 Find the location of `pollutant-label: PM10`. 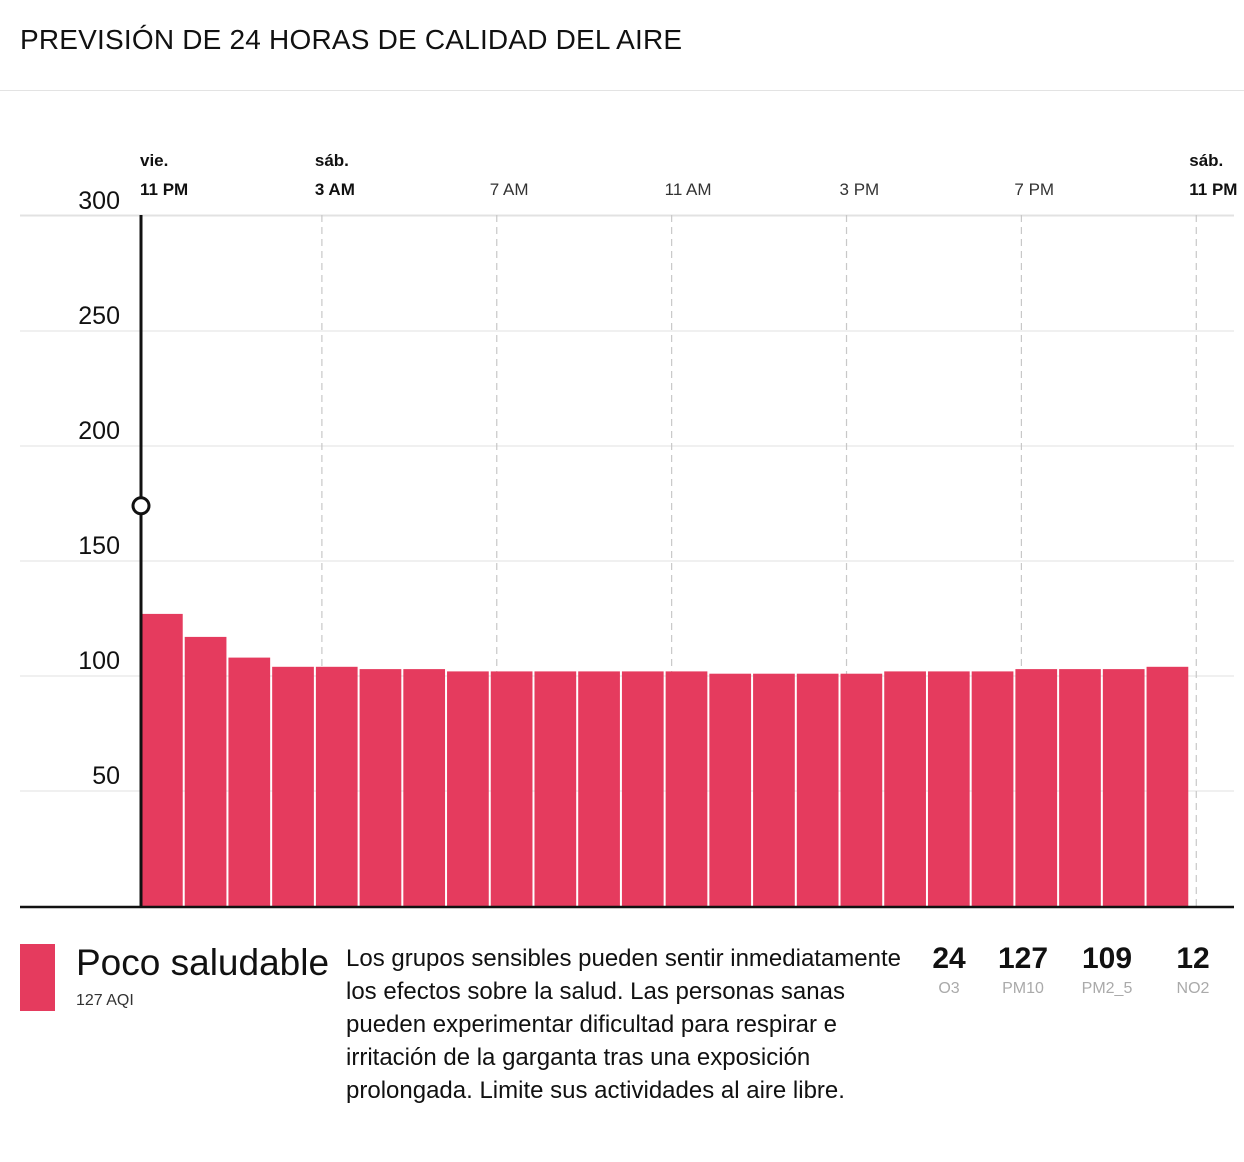

pollutant-label: PM10 is located at coordinates (1023, 988).